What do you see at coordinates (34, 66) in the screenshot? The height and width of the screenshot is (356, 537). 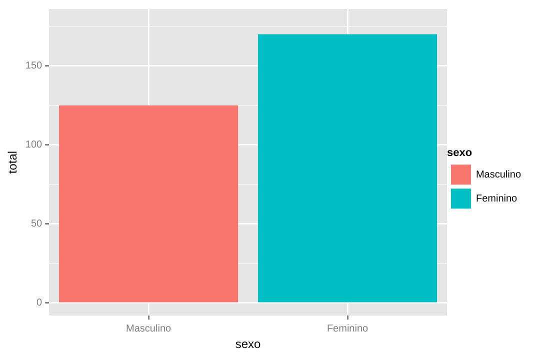 I see `y-tick-label: 150` at bounding box center [34, 66].